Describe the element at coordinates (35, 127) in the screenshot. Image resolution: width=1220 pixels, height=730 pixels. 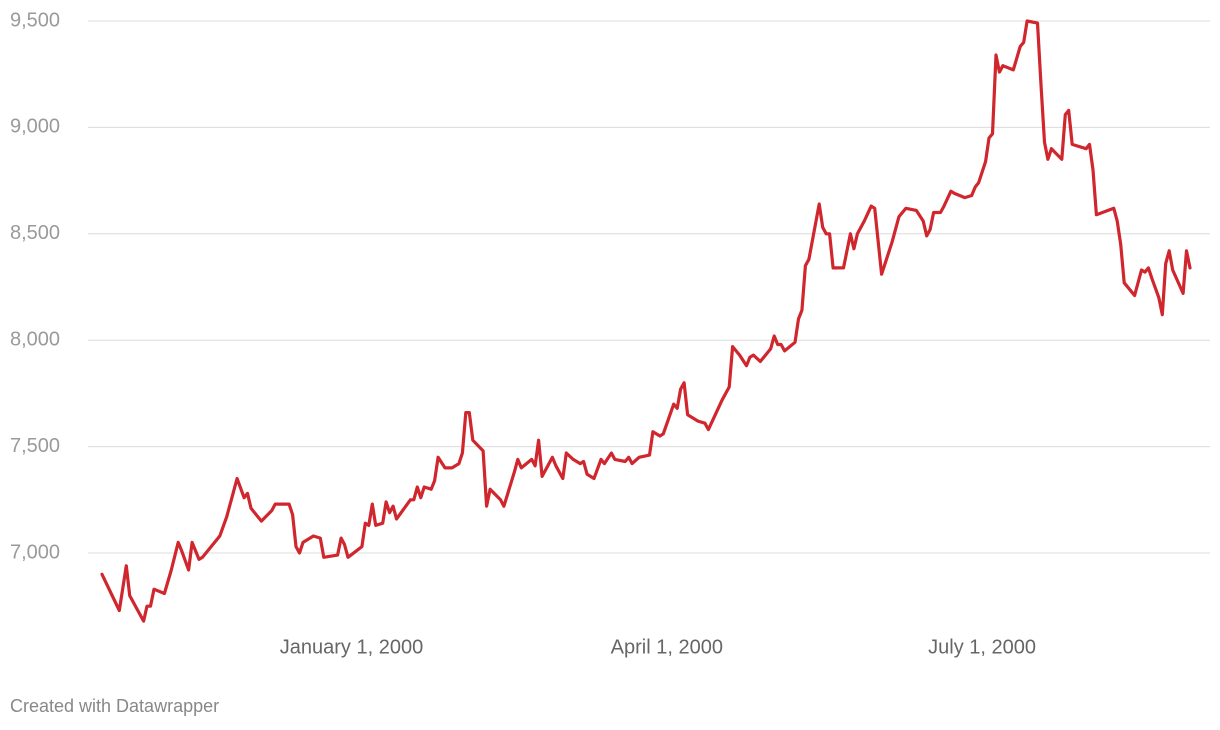
I see `y-tick-label: 9,000` at that location.